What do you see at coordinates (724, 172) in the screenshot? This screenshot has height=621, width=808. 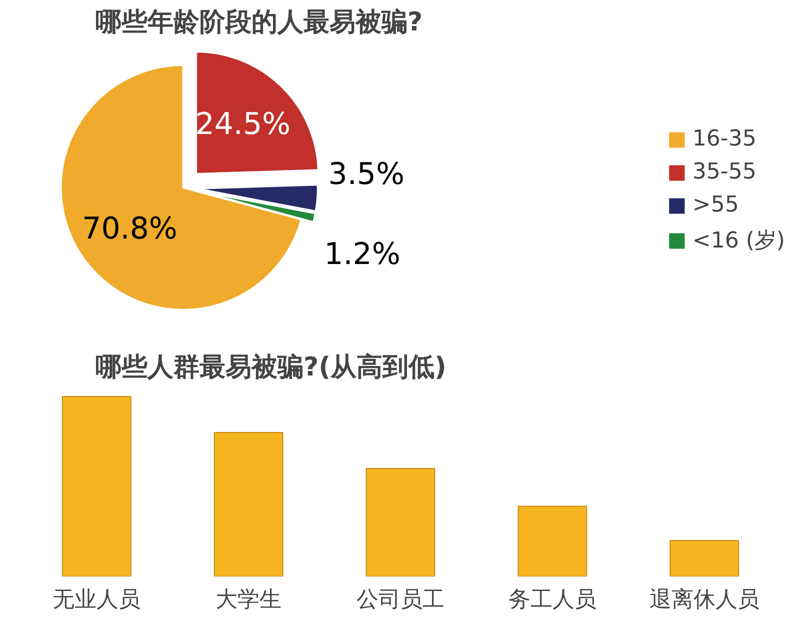 I see `legend-label: 35-55` at bounding box center [724, 172].